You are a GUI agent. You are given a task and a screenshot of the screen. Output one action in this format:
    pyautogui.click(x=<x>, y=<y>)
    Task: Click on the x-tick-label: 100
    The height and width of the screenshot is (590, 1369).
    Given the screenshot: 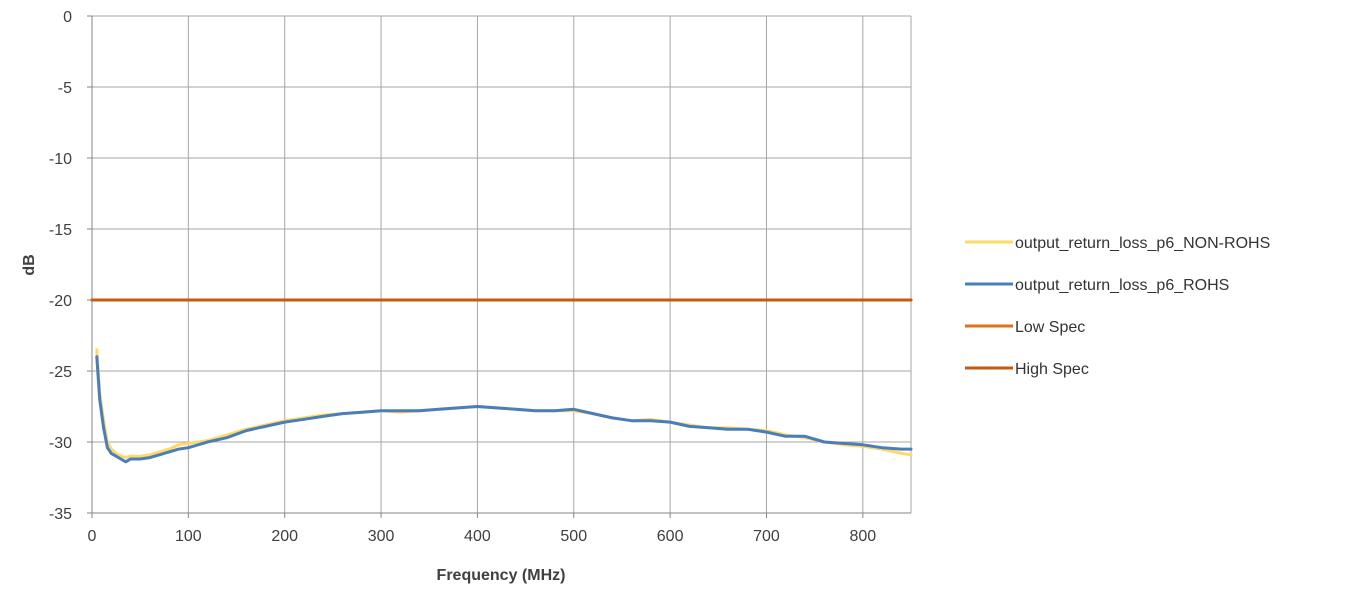 What is the action you would take?
    pyautogui.click(x=188, y=536)
    